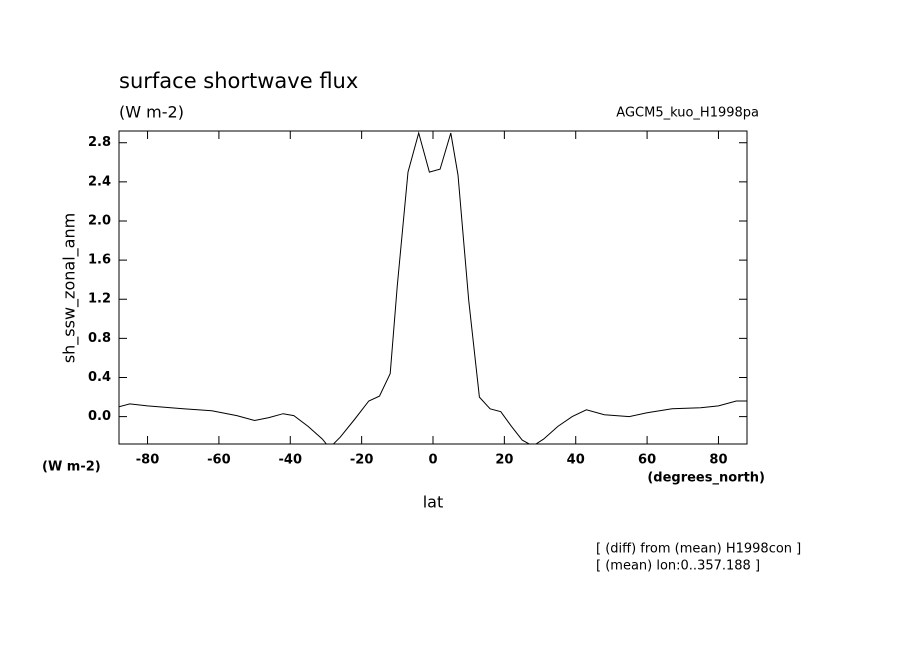 The width and height of the screenshot is (904, 654). What do you see at coordinates (151, 112) in the screenshot?
I see `subtitle: (W m-2)` at bounding box center [151, 112].